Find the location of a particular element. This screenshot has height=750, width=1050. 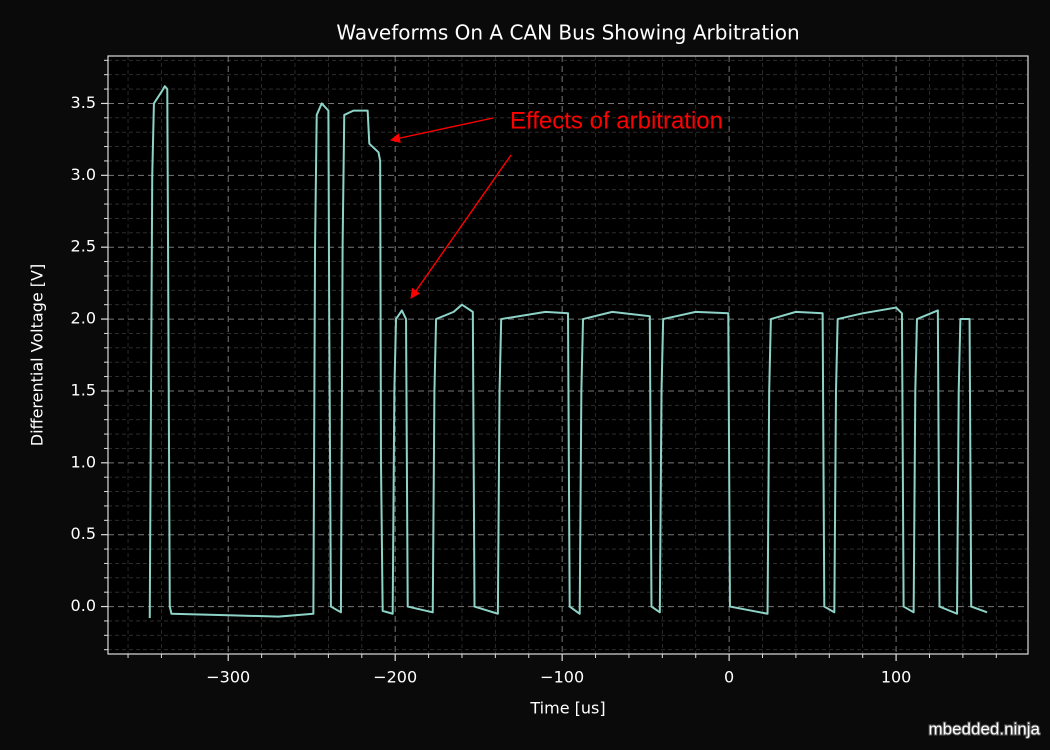

y-tick-label: 3.5 is located at coordinates (83, 102).